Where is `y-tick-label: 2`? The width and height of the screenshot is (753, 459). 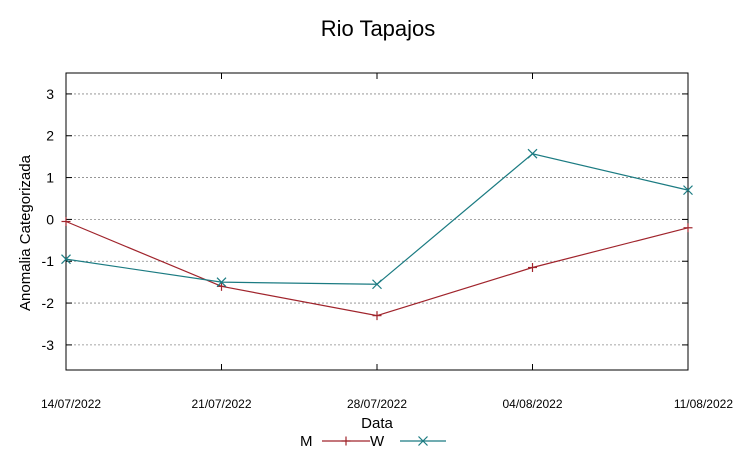
y-tick-label: 2 is located at coordinates (50, 136).